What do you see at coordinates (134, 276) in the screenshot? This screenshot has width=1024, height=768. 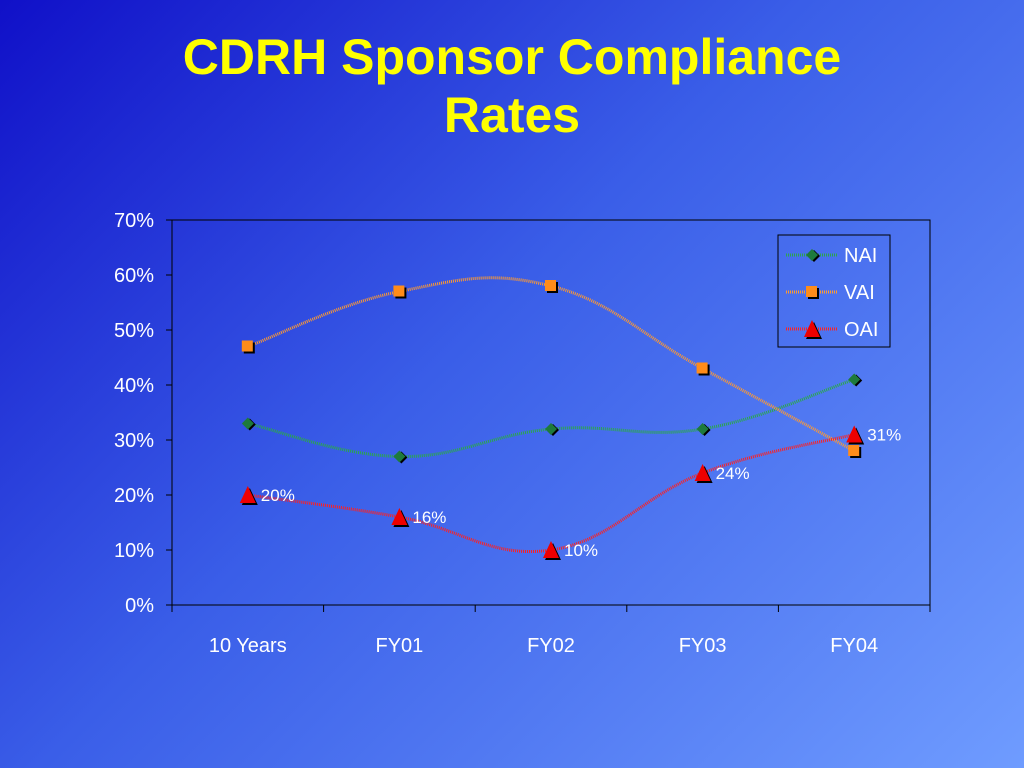 I see `y-tick-label: 60%` at bounding box center [134, 276].